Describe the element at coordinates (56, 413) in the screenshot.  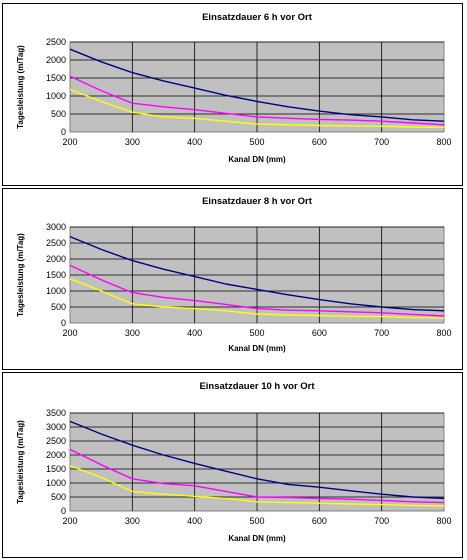
I see `y-tick-label: 3500` at that location.